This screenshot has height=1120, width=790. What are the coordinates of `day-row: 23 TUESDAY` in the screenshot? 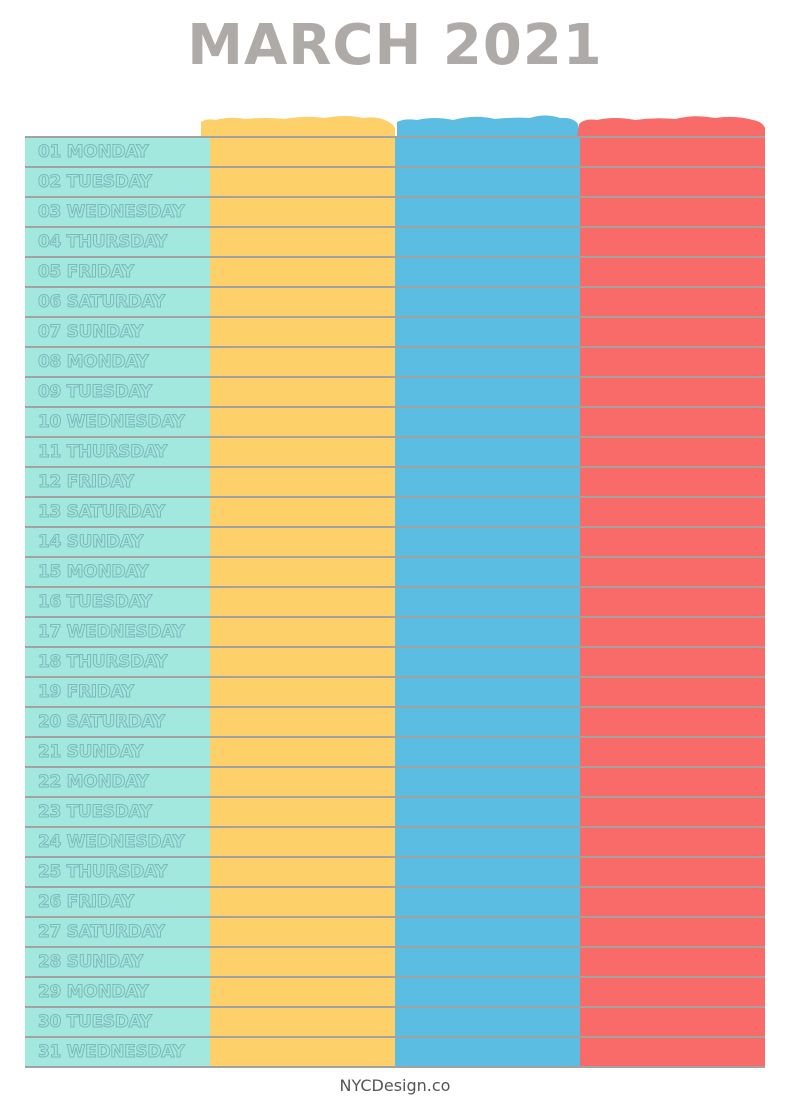 It's located at (395, 811).